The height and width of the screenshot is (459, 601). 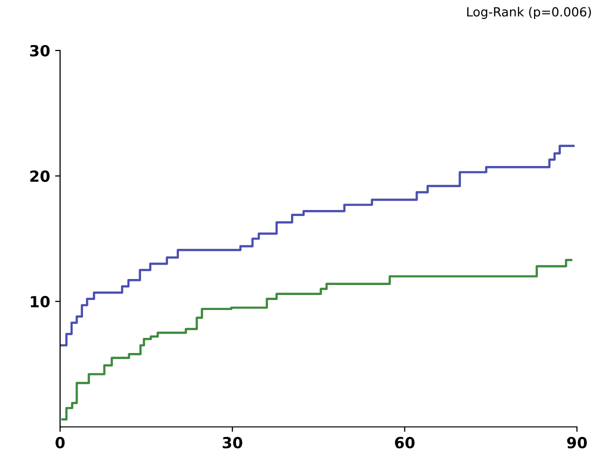 What do you see at coordinates (40, 50) in the screenshot?
I see `y-tick-label: 30` at bounding box center [40, 50].